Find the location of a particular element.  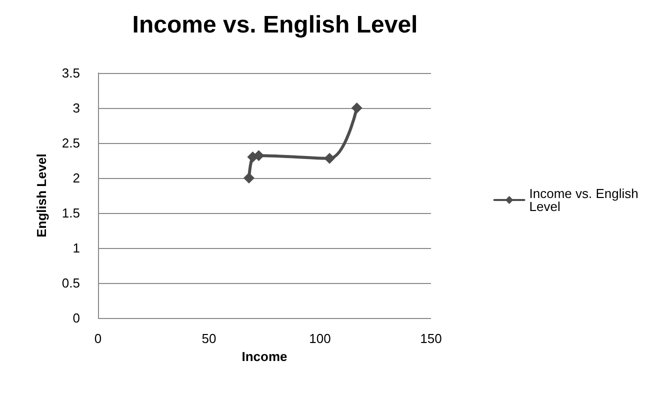

x-tick-label: 50 is located at coordinates (209, 338).